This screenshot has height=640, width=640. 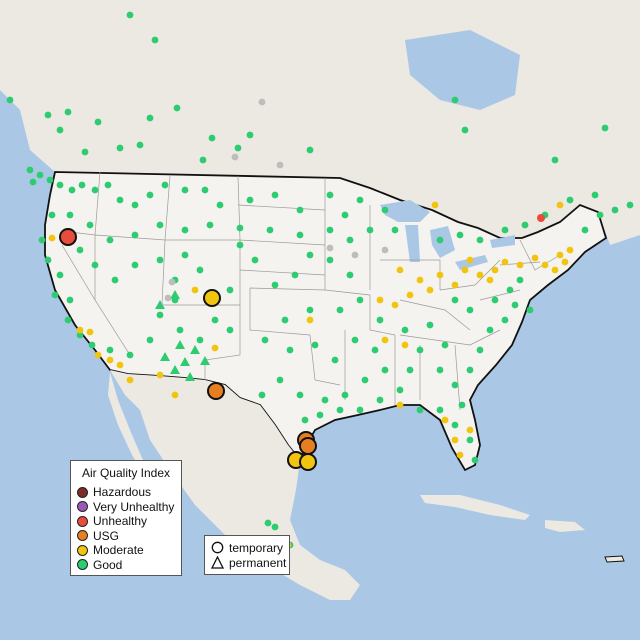 I want to click on legend-label: Very Unhealthy, so click(x=134, y=506).